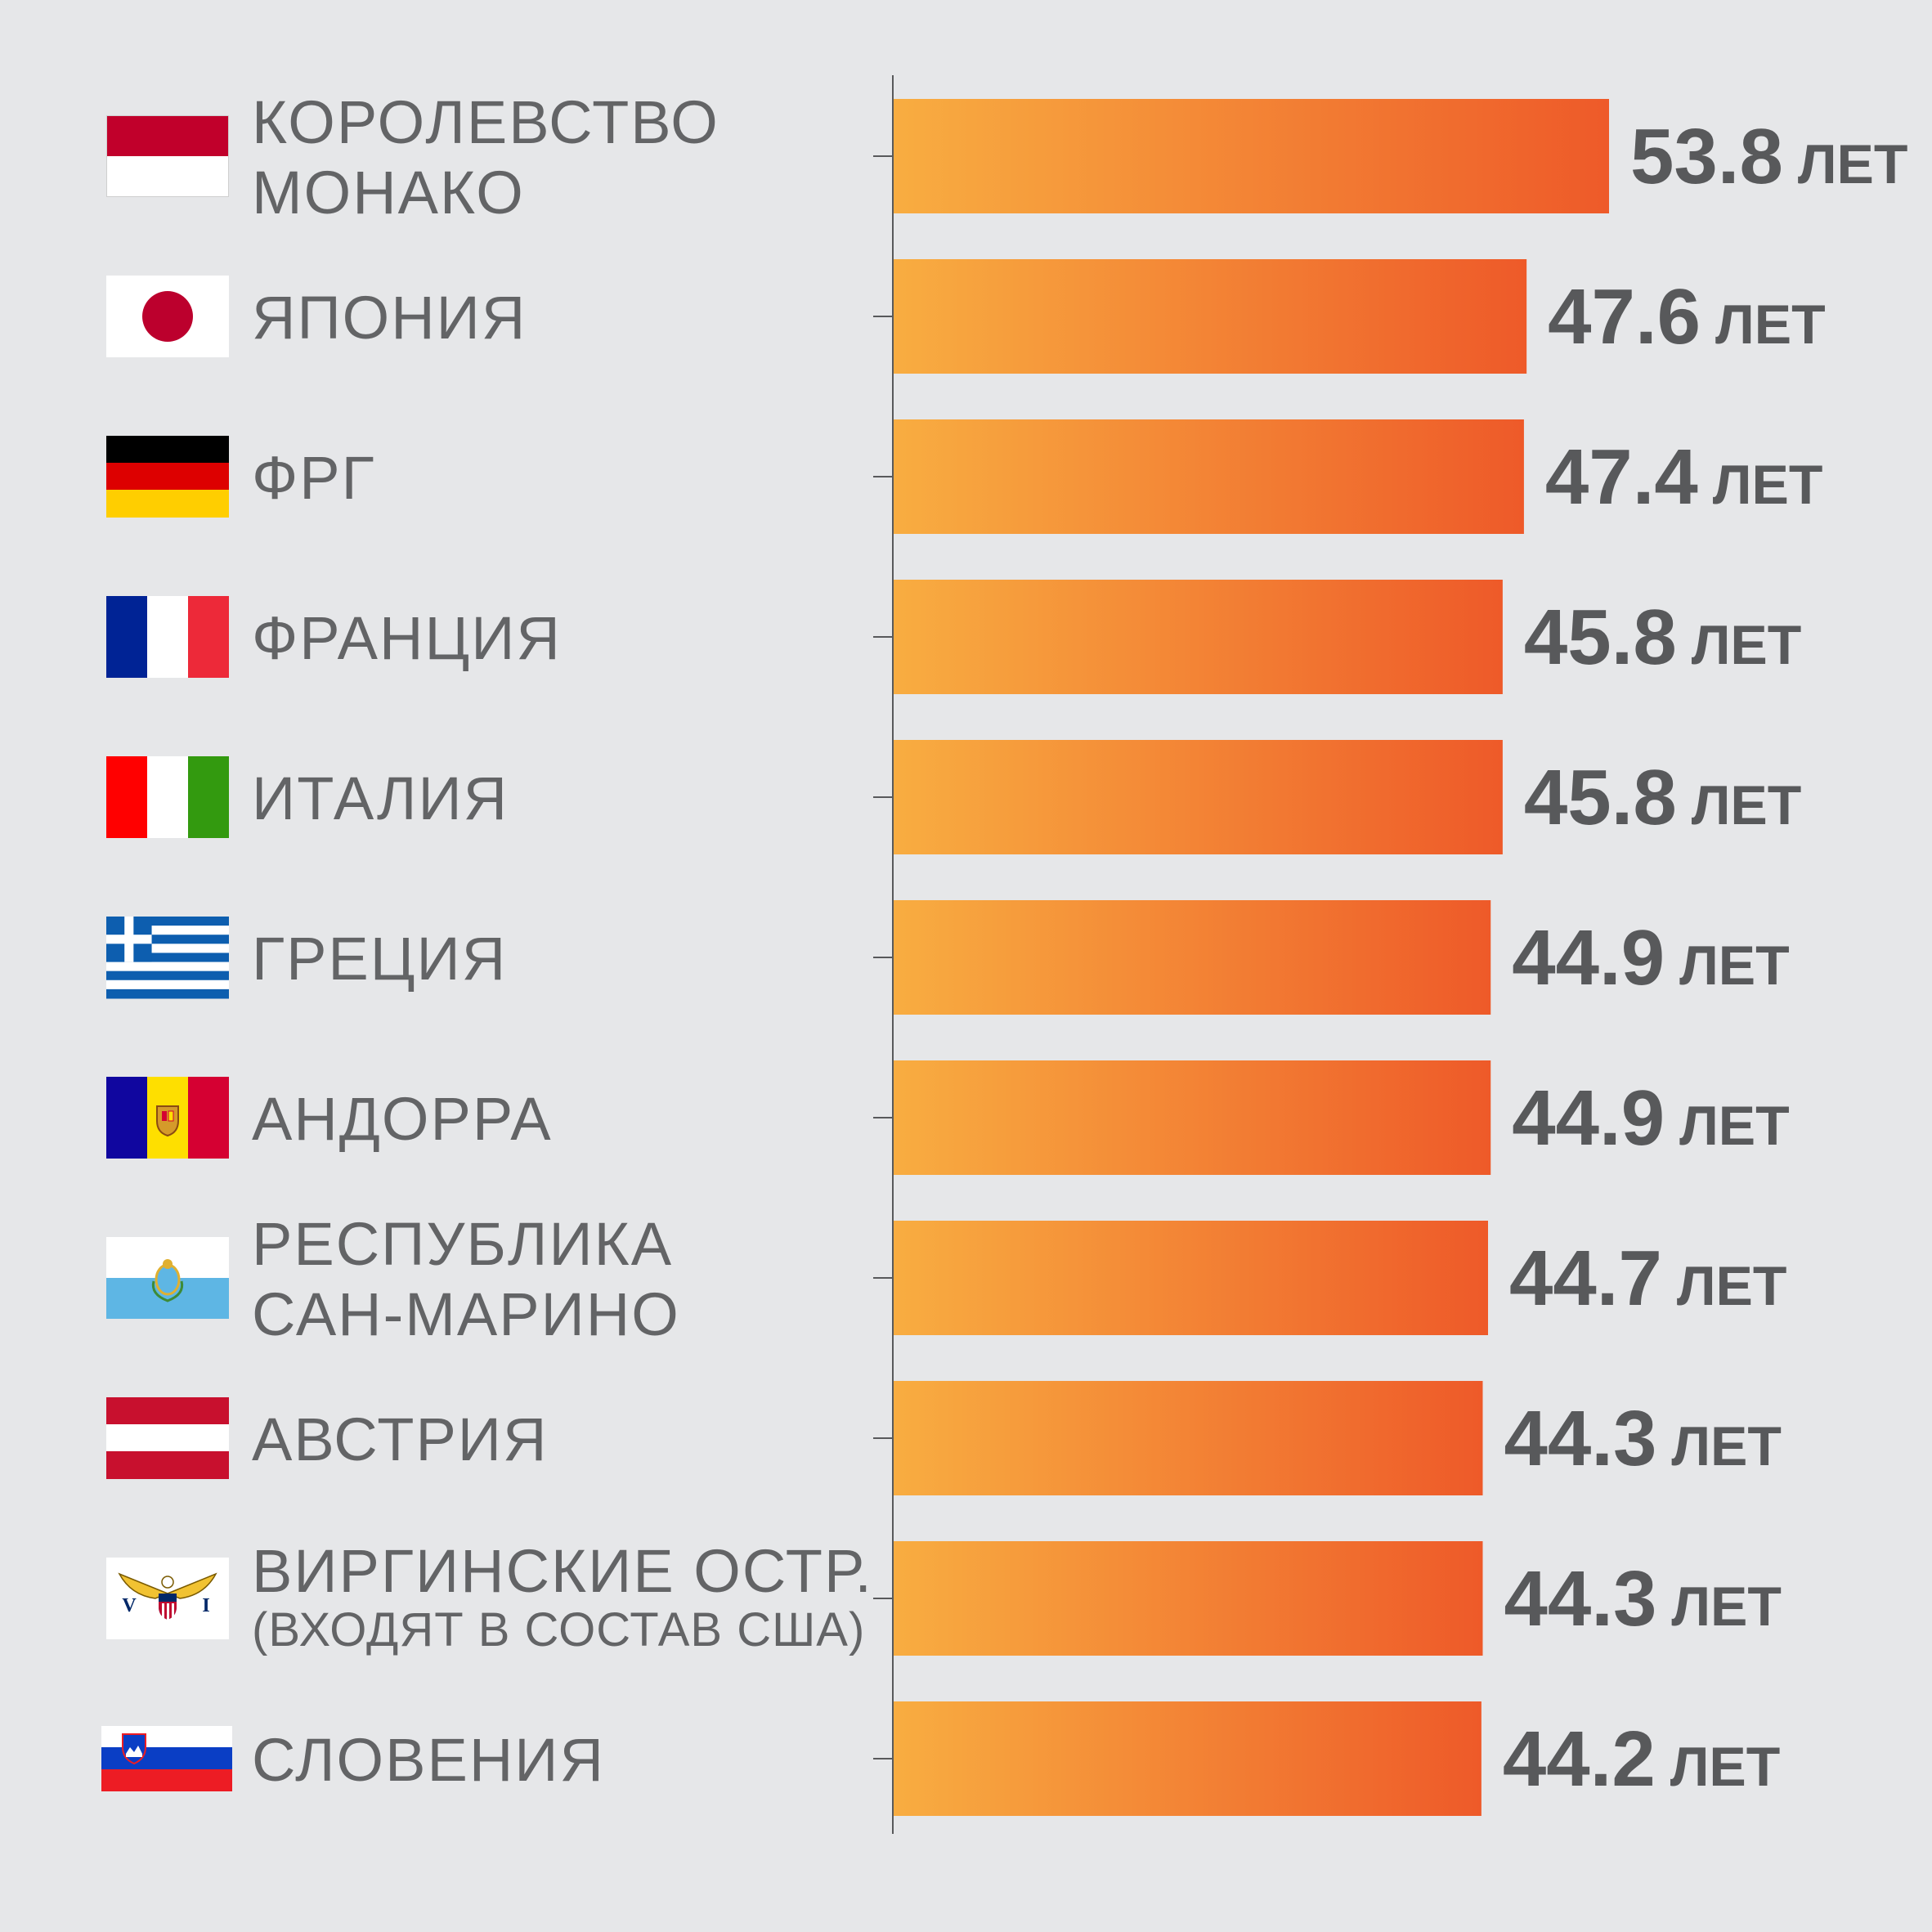 Image resolution: width=1932 pixels, height=1932 pixels. What do you see at coordinates (379, 959) in the screenshot?
I see `country-label: ГРЕЦИЯ` at bounding box center [379, 959].